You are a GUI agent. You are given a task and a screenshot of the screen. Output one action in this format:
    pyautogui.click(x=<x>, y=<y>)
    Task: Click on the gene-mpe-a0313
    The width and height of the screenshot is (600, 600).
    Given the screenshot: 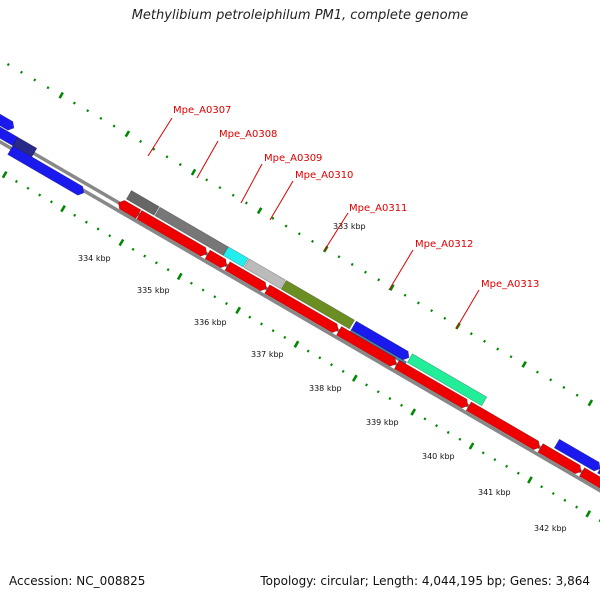 What is the action you would take?
    pyautogui.click(x=447, y=380)
    